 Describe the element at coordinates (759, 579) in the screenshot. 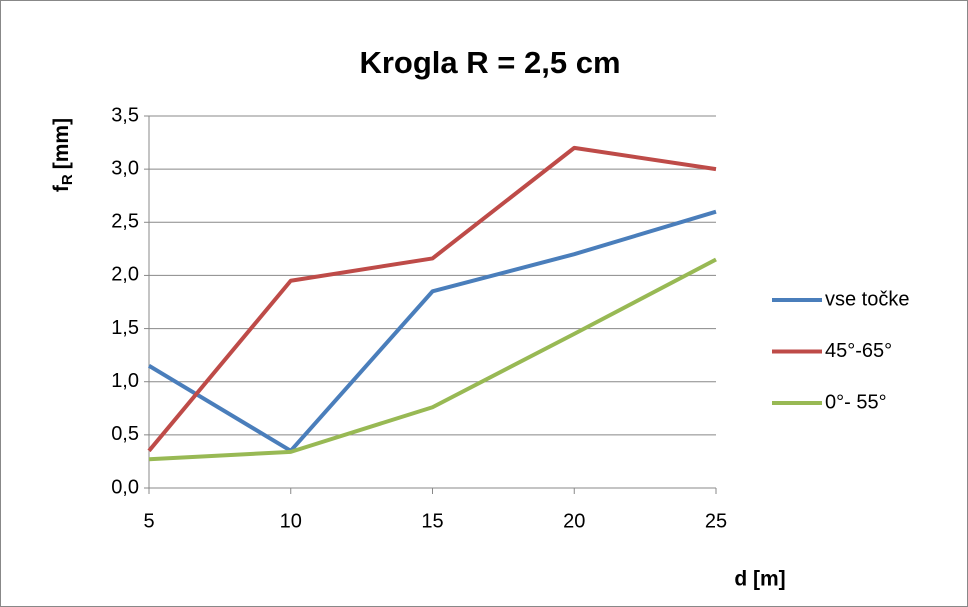

I see `x-axis-label: d [m]` at that location.